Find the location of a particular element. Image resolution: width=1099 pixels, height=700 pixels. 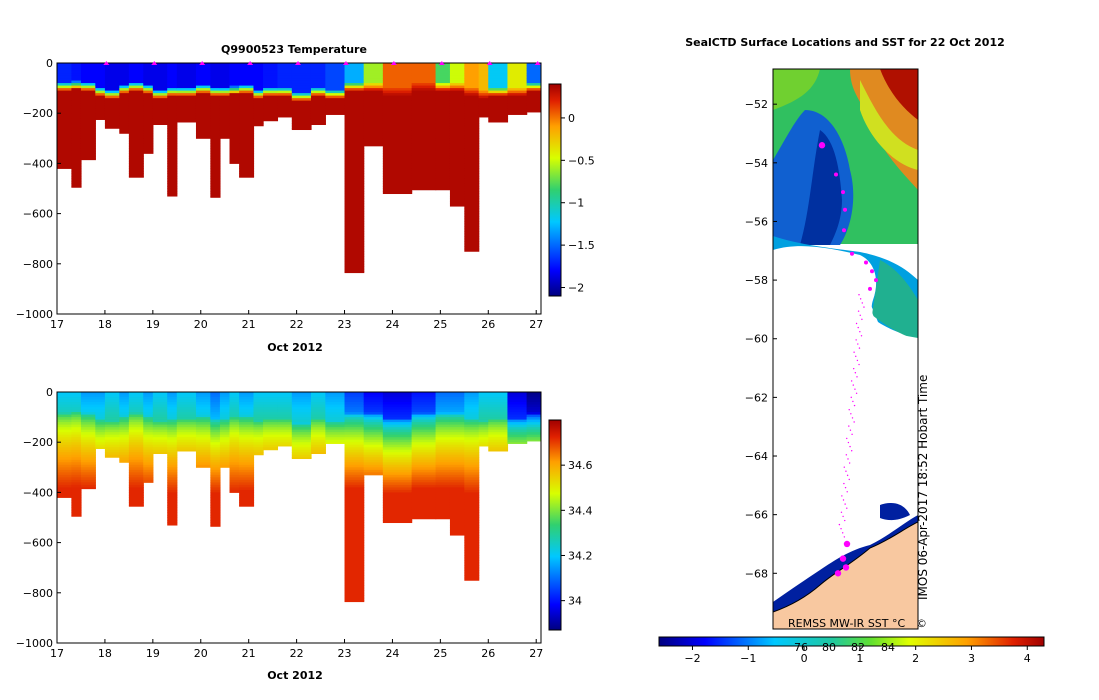

seal-track is located at coordinates (848, 359).